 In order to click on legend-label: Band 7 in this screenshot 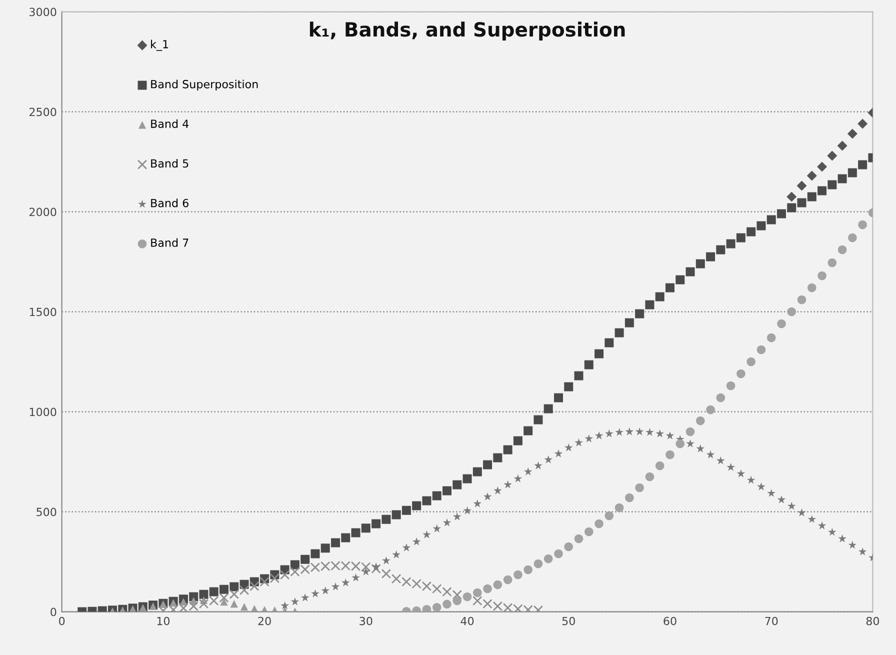, I will do `click(169, 242)`.